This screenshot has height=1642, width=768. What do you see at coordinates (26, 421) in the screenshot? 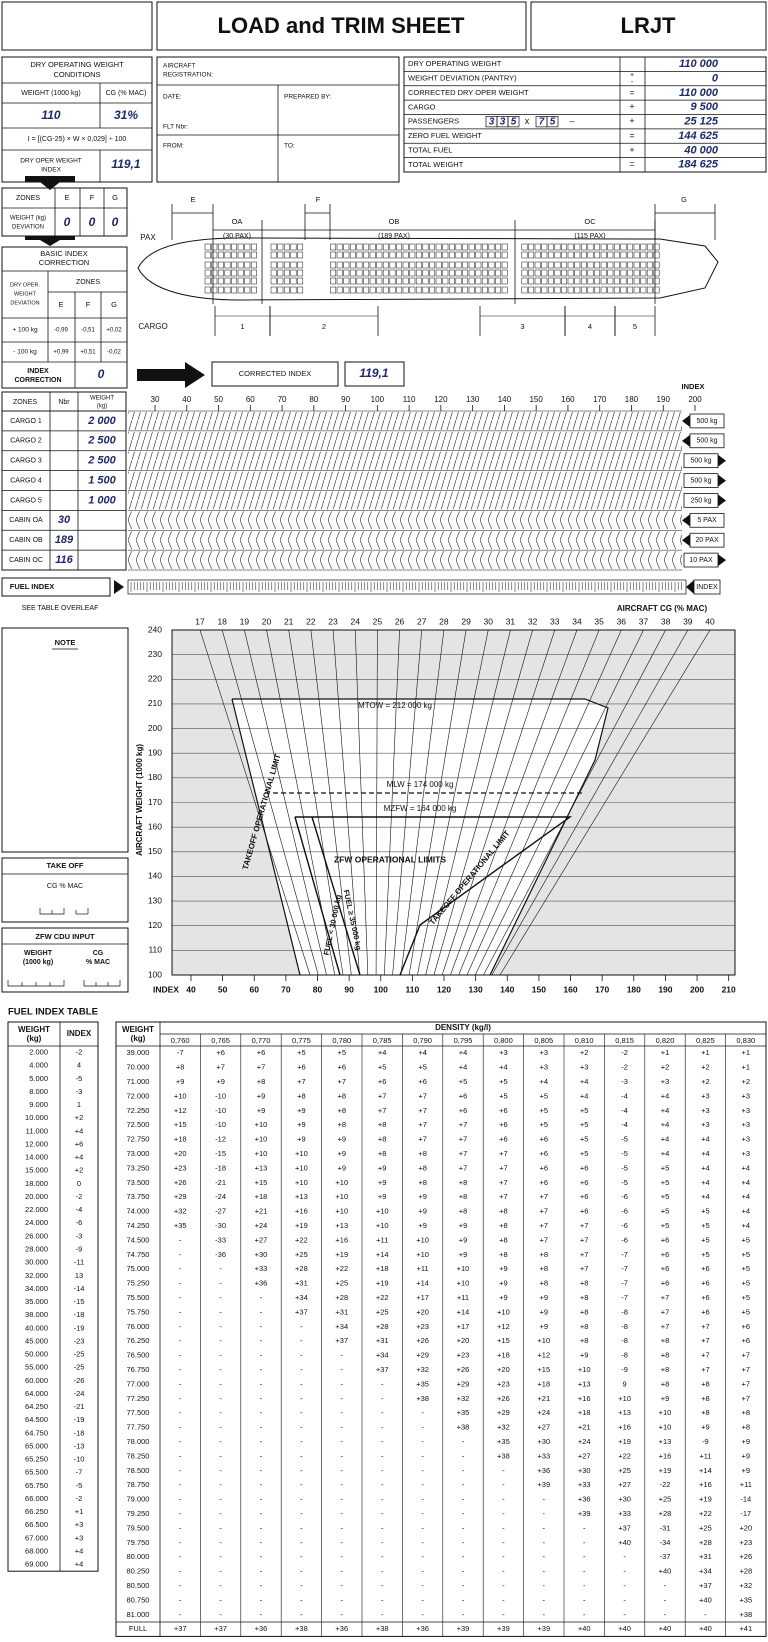
I see `label: CARGO 1` at bounding box center [26, 421].